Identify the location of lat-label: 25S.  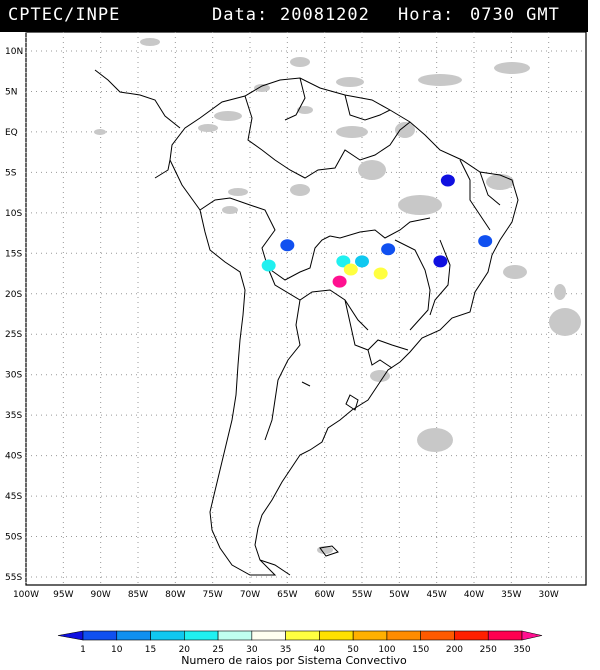
(13, 335).